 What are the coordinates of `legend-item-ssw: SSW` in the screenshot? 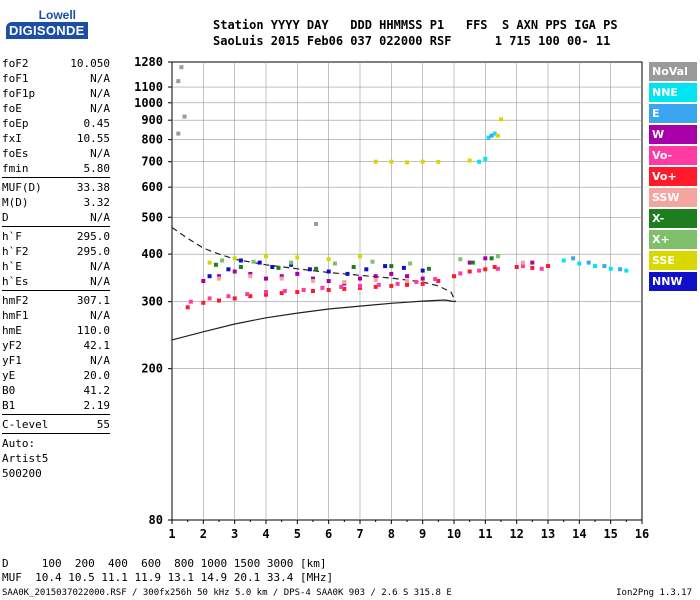 It's located at (673, 197).